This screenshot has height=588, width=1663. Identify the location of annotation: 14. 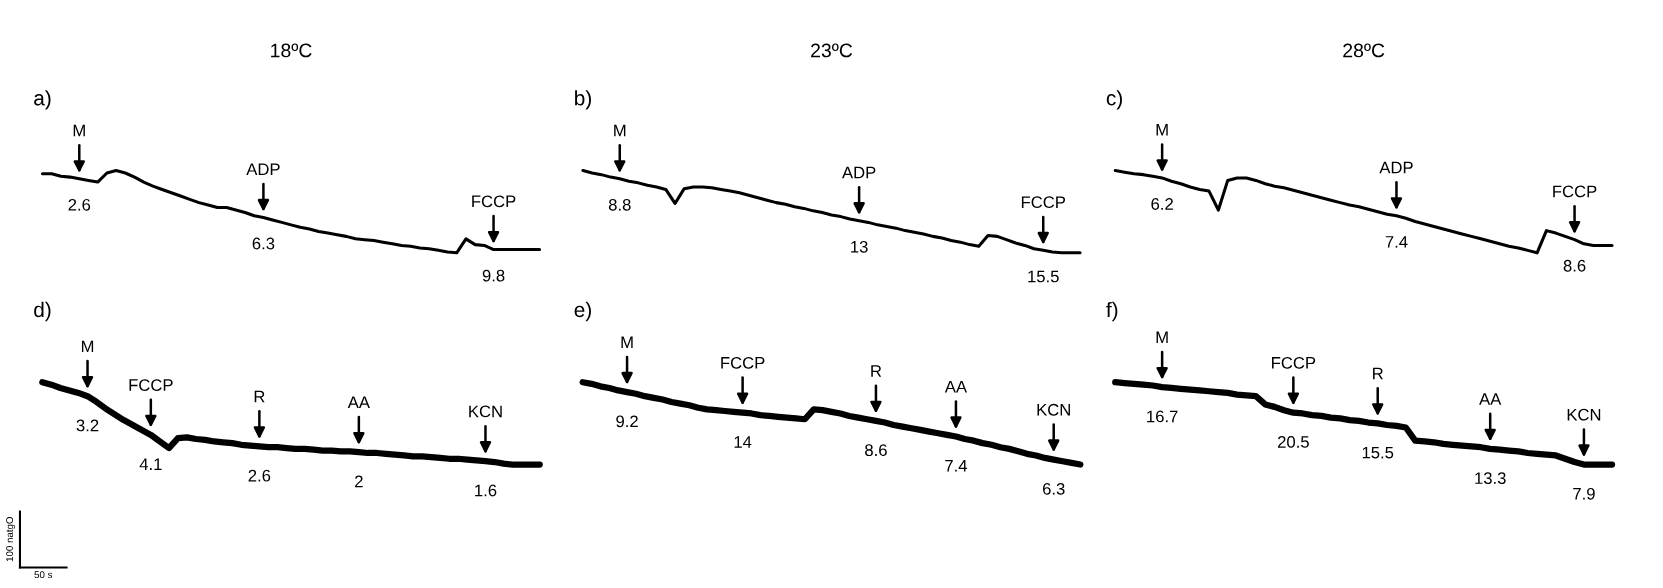
(743, 442).